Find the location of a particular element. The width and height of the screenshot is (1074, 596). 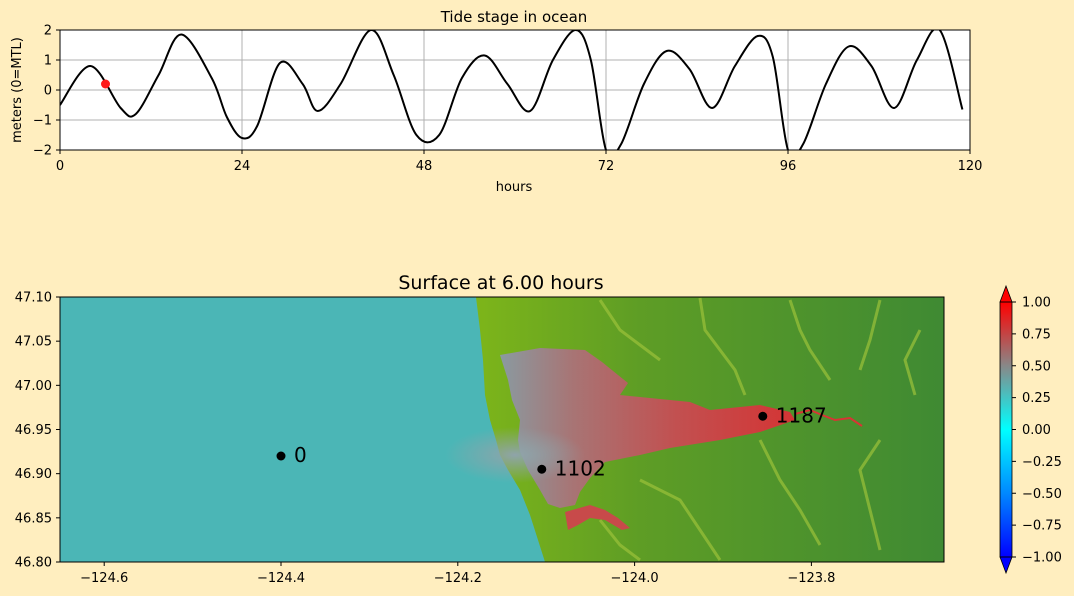

tide-x-tick-label: 72 is located at coordinates (606, 166).